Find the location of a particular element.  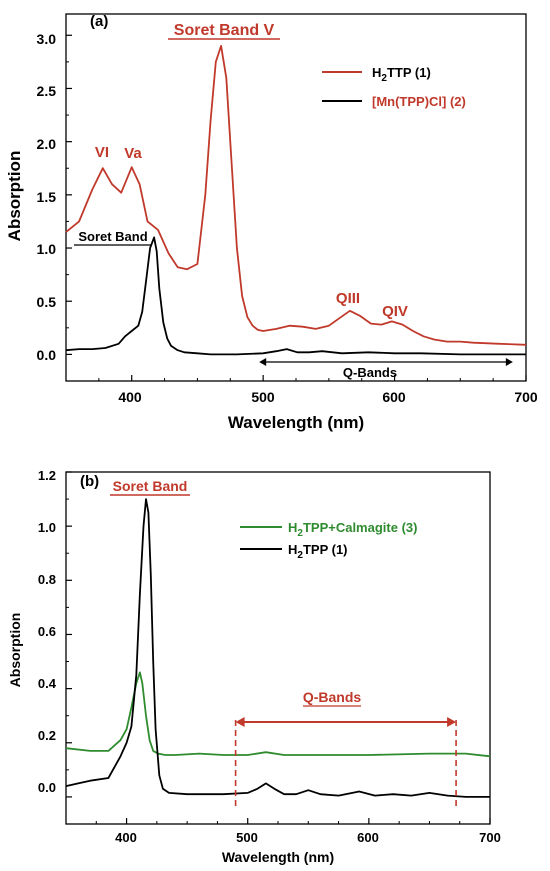

annotation-va: Va is located at coordinates (133, 153).